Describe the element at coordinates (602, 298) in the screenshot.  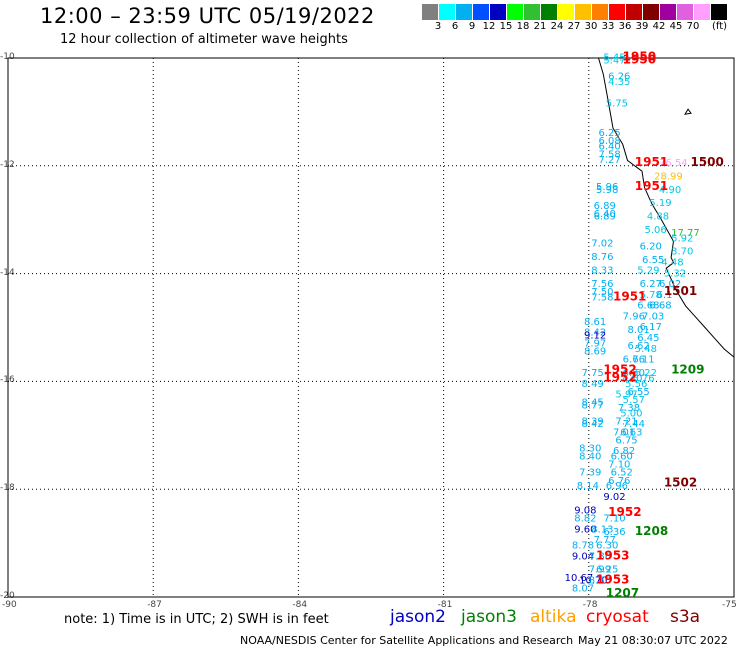
I see `wave-height-label: 7.58` at that location.